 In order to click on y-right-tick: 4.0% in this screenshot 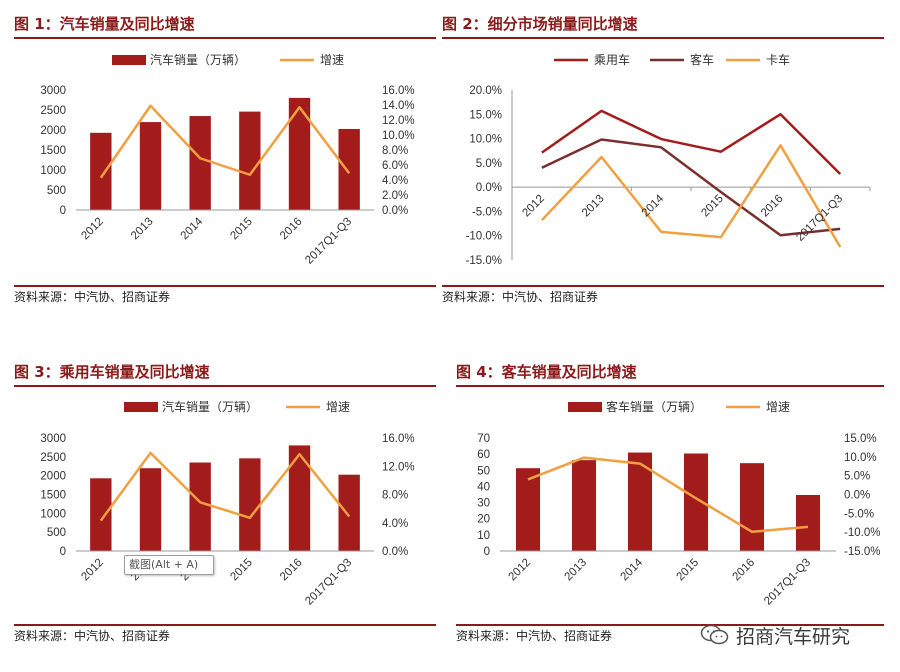, I will do `click(395, 181)`.